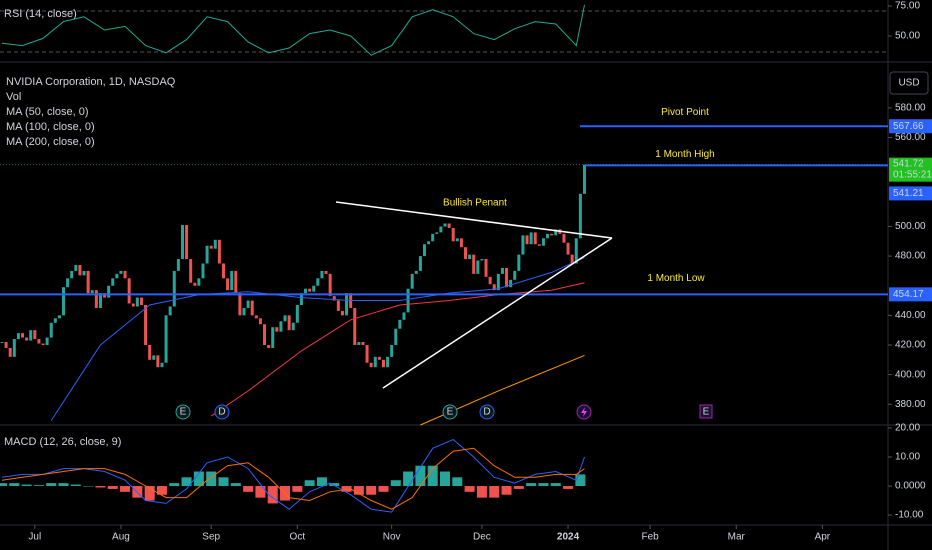 The width and height of the screenshot is (932, 550). What do you see at coordinates (13, 97) in the screenshot?
I see `volume-label: Vol` at bounding box center [13, 97].